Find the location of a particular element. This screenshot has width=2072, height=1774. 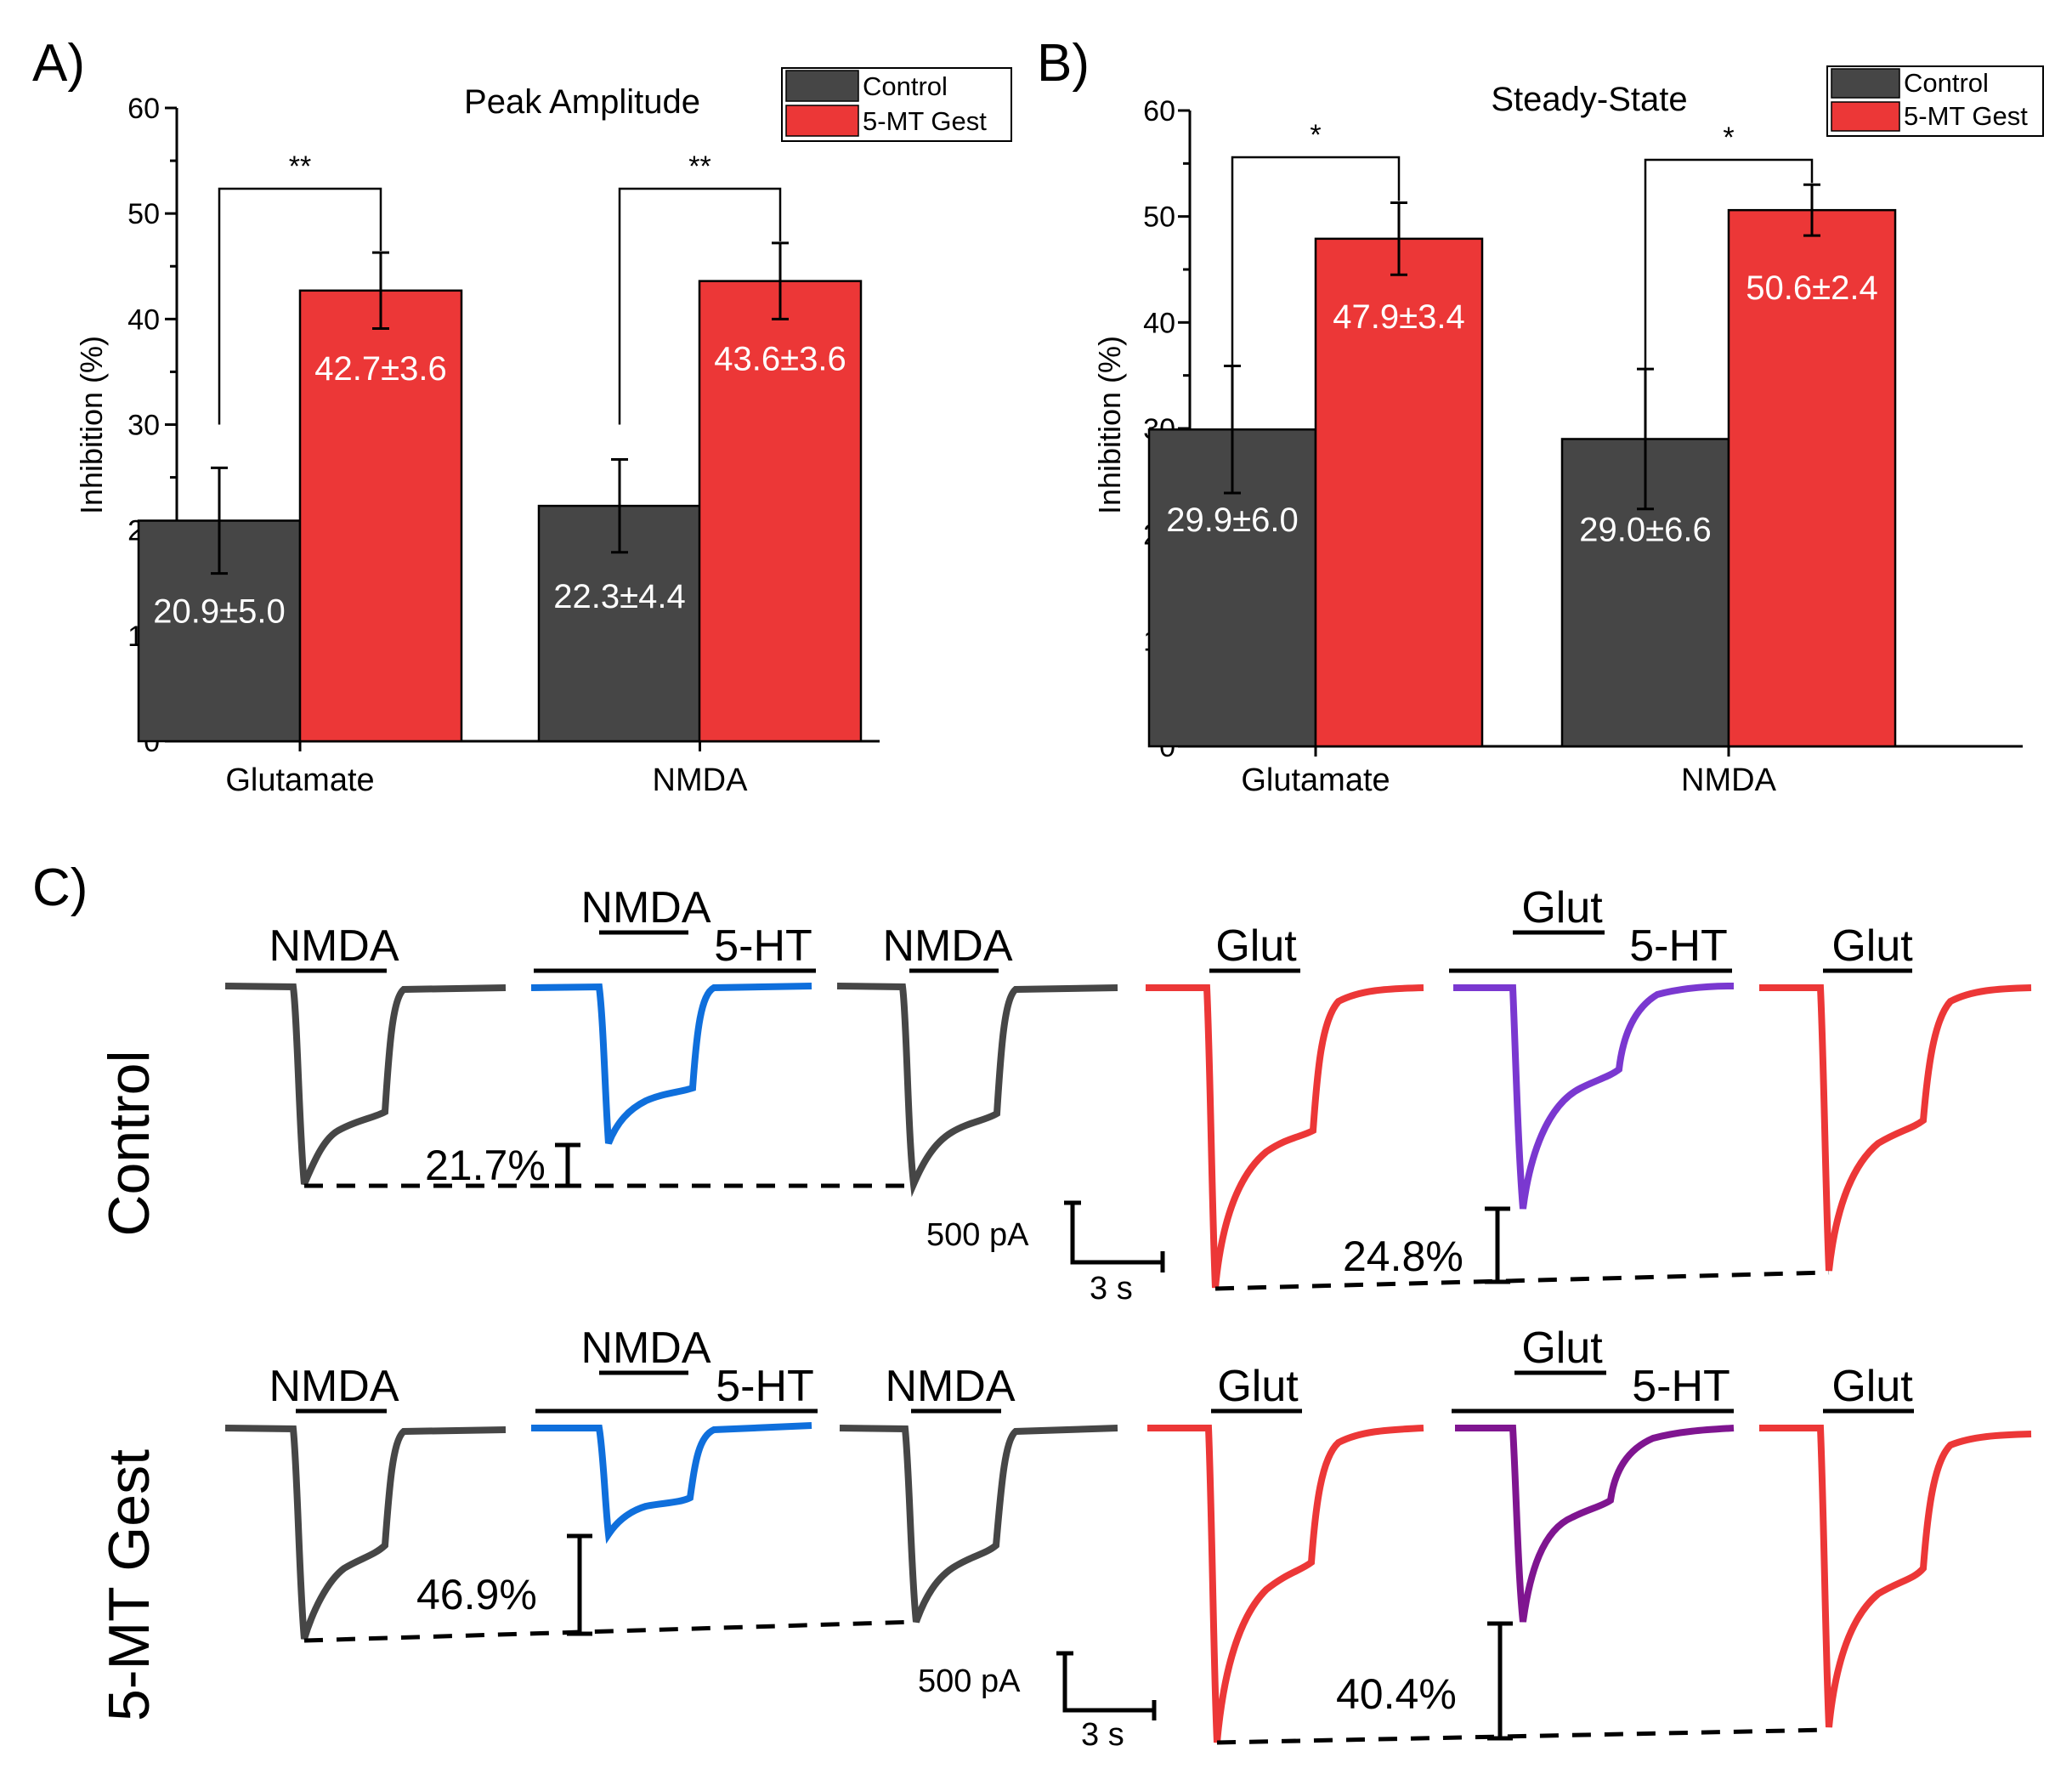

y-tick-label: 30 is located at coordinates (143, 426).